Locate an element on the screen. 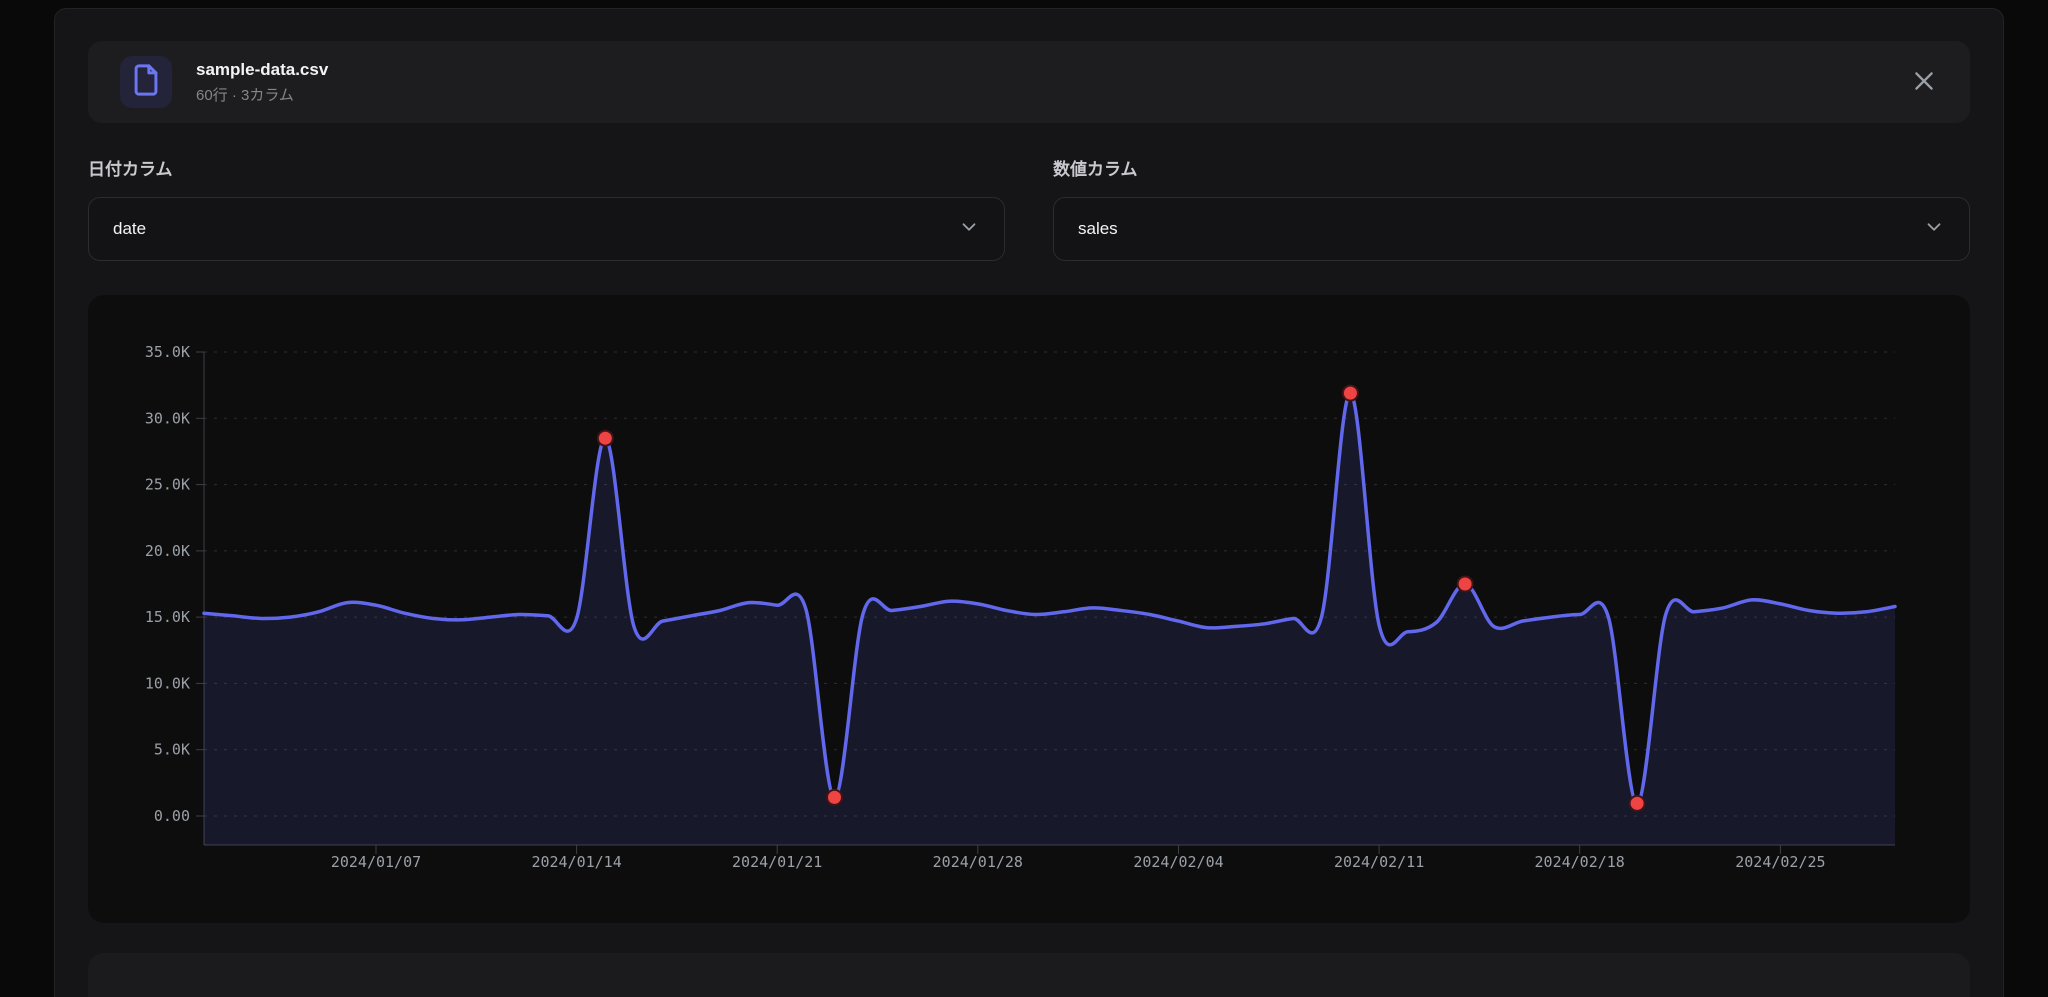 This screenshot has height=997, width=2048. y-axis-label: 10.0K is located at coordinates (167, 683).